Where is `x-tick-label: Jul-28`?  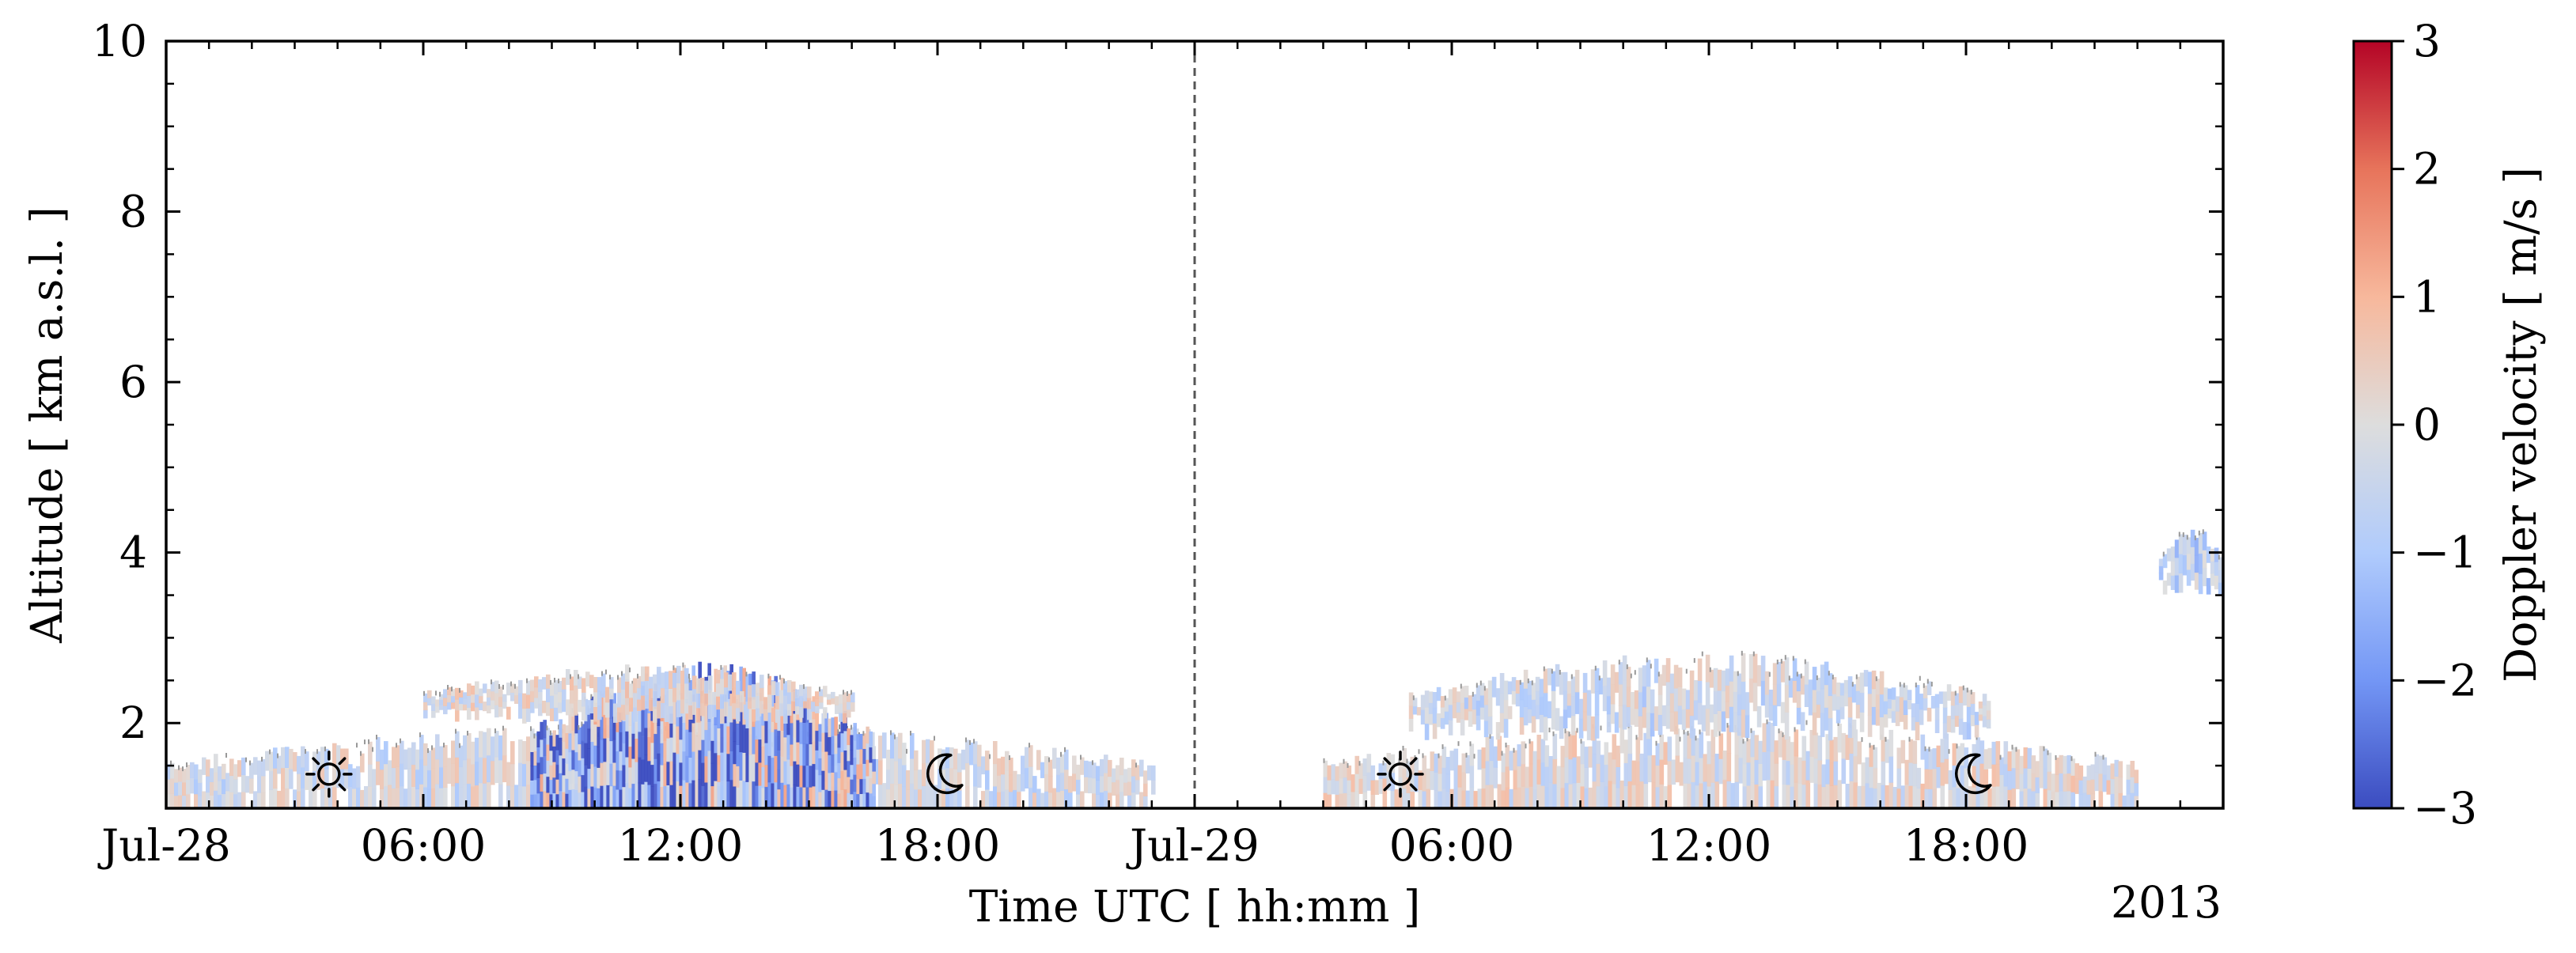
x-tick-label: Jul-28 is located at coordinates (164, 845).